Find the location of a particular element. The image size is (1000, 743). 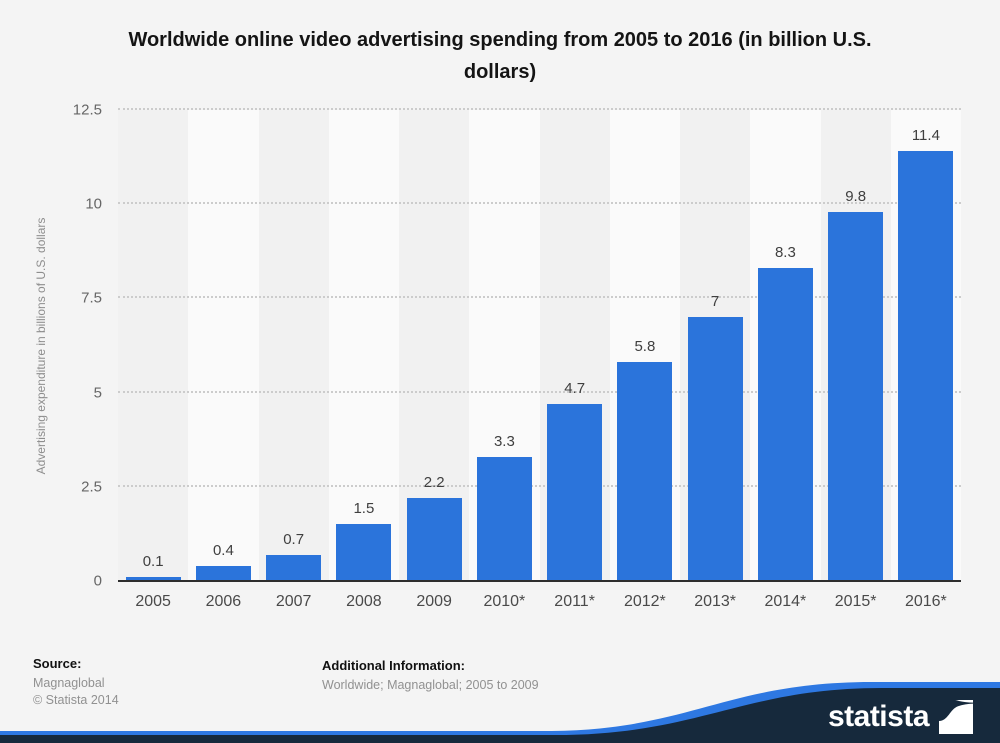

y-axis-tick: 10 is located at coordinates (93, 204).